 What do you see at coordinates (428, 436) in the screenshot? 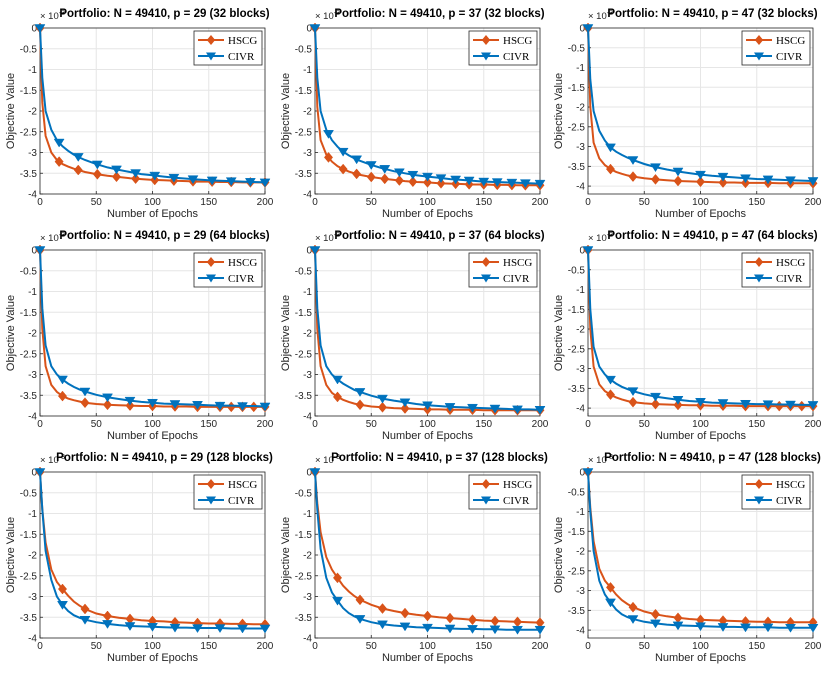
I see `chart-4-xlabel: Number of Epochs` at bounding box center [428, 436].